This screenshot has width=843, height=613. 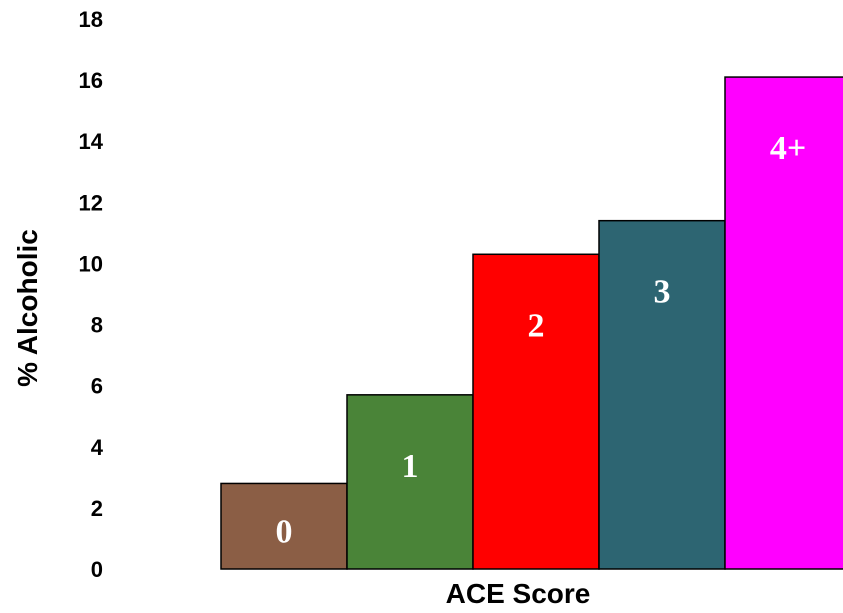 What do you see at coordinates (91, 263) in the screenshot?
I see `y-tick-label: 10` at bounding box center [91, 263].